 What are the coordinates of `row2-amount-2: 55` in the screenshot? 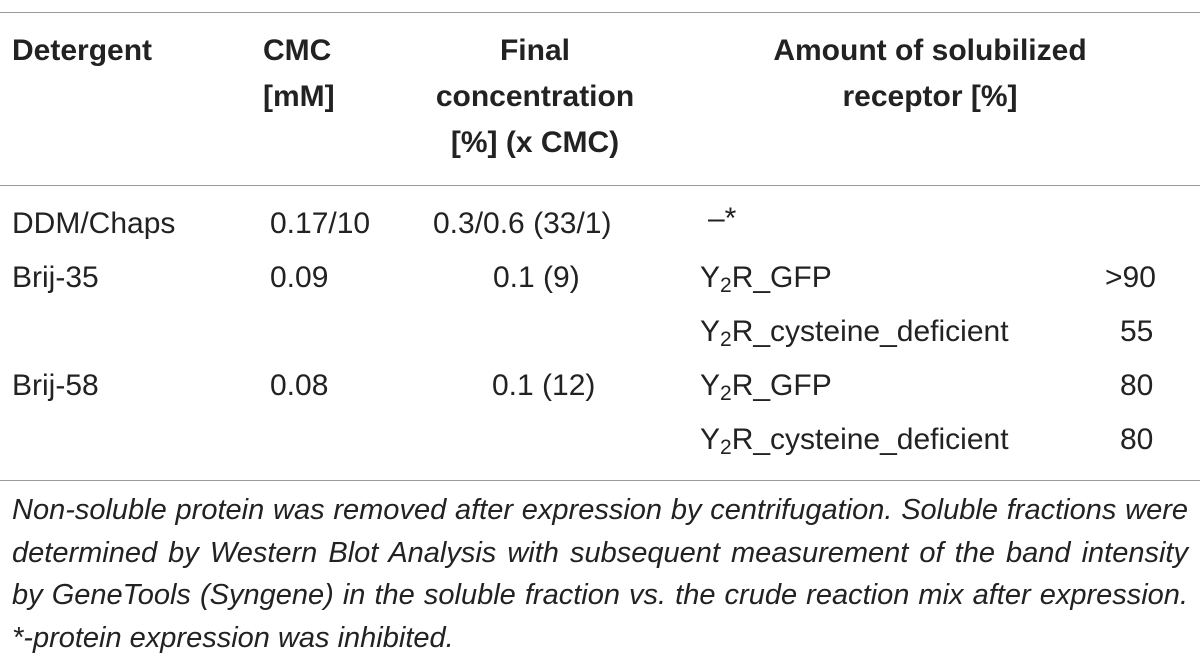 It's located at (1137, 331).